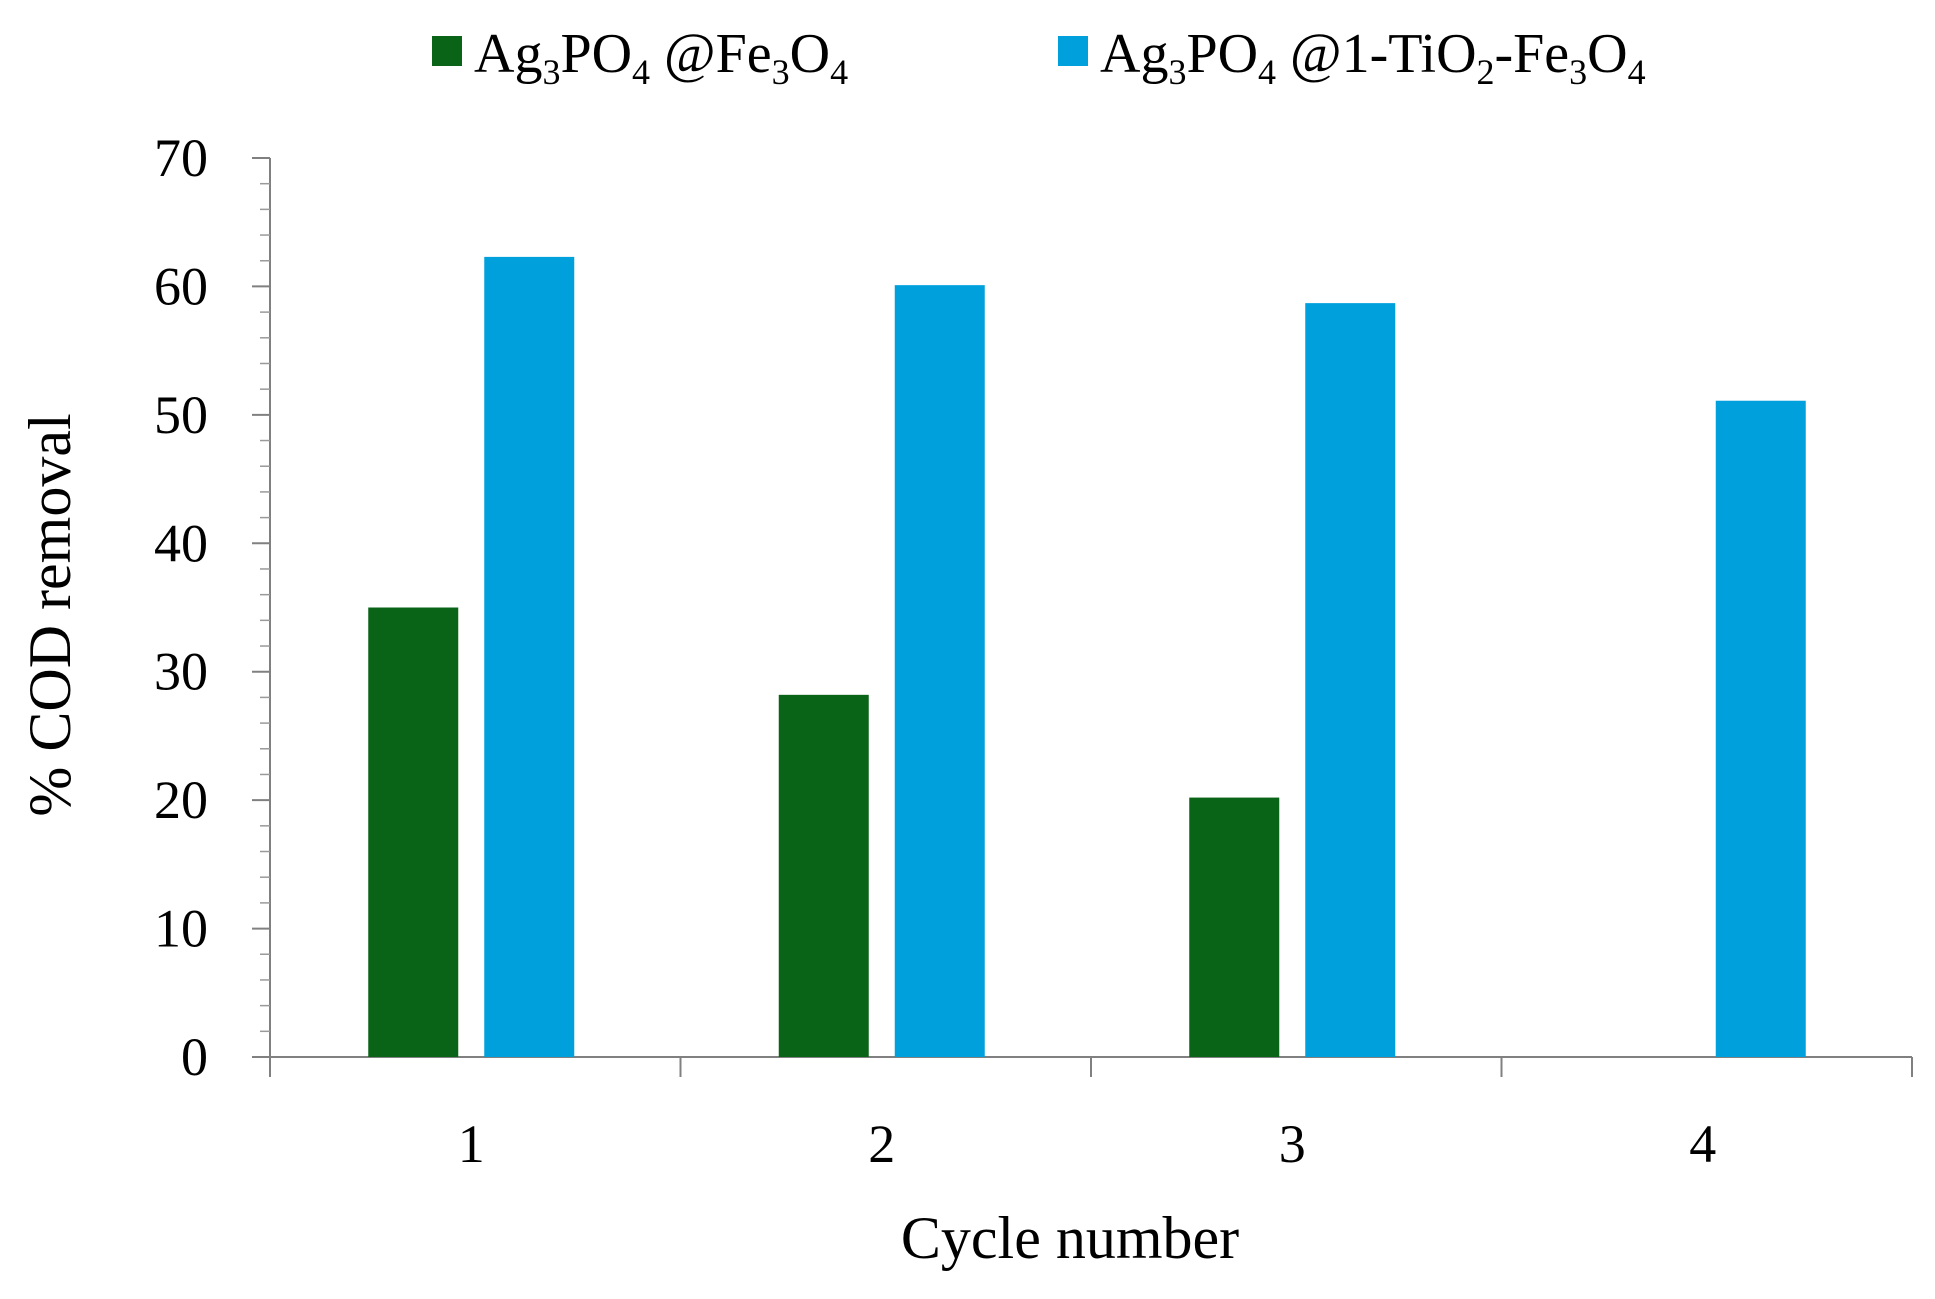 This screenshot has height=1299, width=1935. Describe the element at coordinates (413, 832) in the screenshot. I see `bar-series1-cycle1` at that location.